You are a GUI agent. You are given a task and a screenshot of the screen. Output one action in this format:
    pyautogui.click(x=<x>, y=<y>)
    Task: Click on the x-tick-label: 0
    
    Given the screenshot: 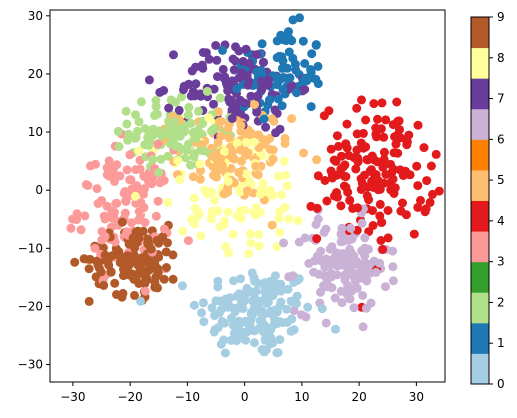 What is the action you would take?
    pyautogui.click(x=245, y=397)
    